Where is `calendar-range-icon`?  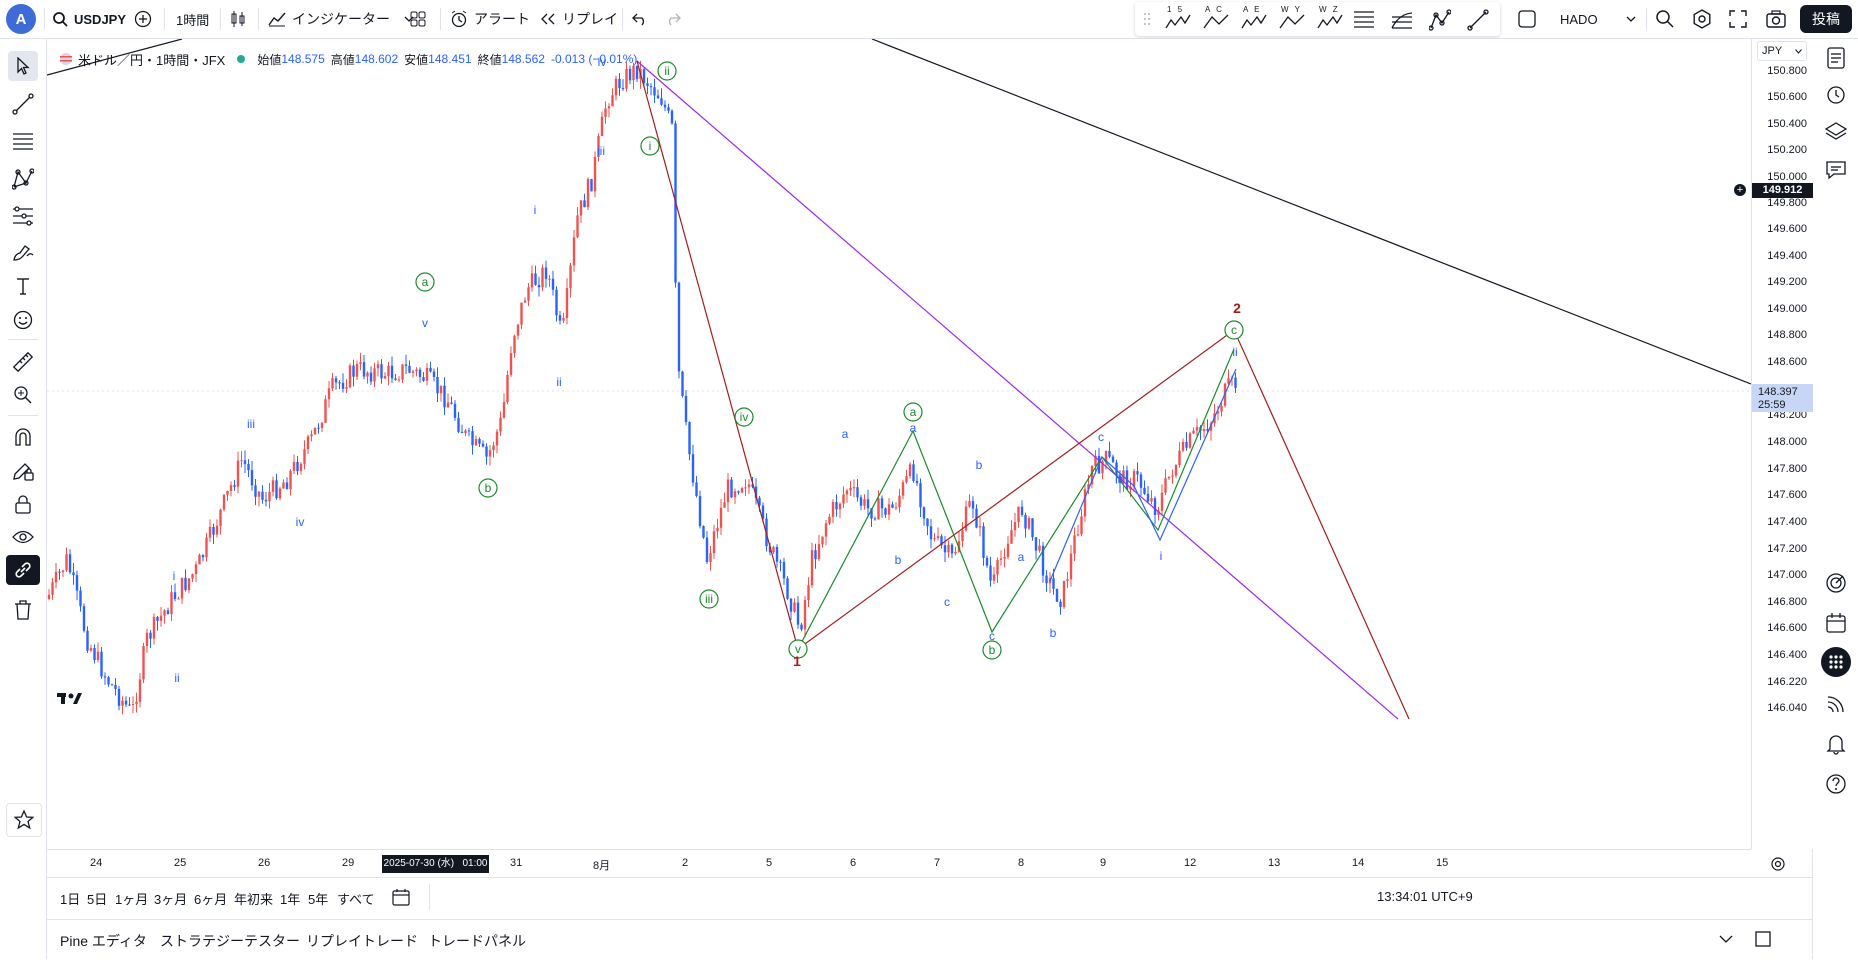 calendar-range-icon is located at coordinates (401, 897).